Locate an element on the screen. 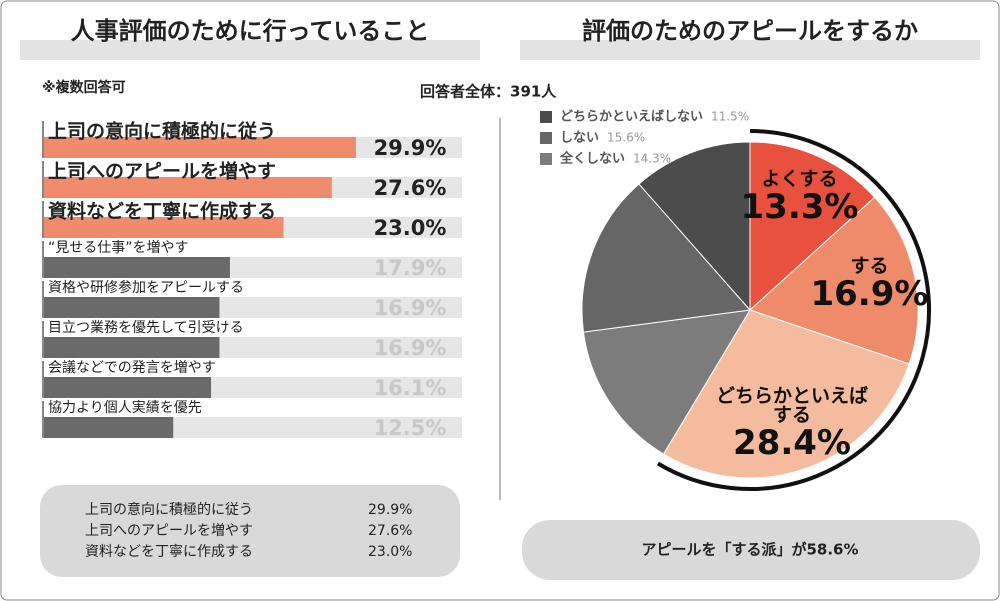 This screenshot has height=601, width=1000. summary-value: 23.0% is located at coordinates (390, 552).